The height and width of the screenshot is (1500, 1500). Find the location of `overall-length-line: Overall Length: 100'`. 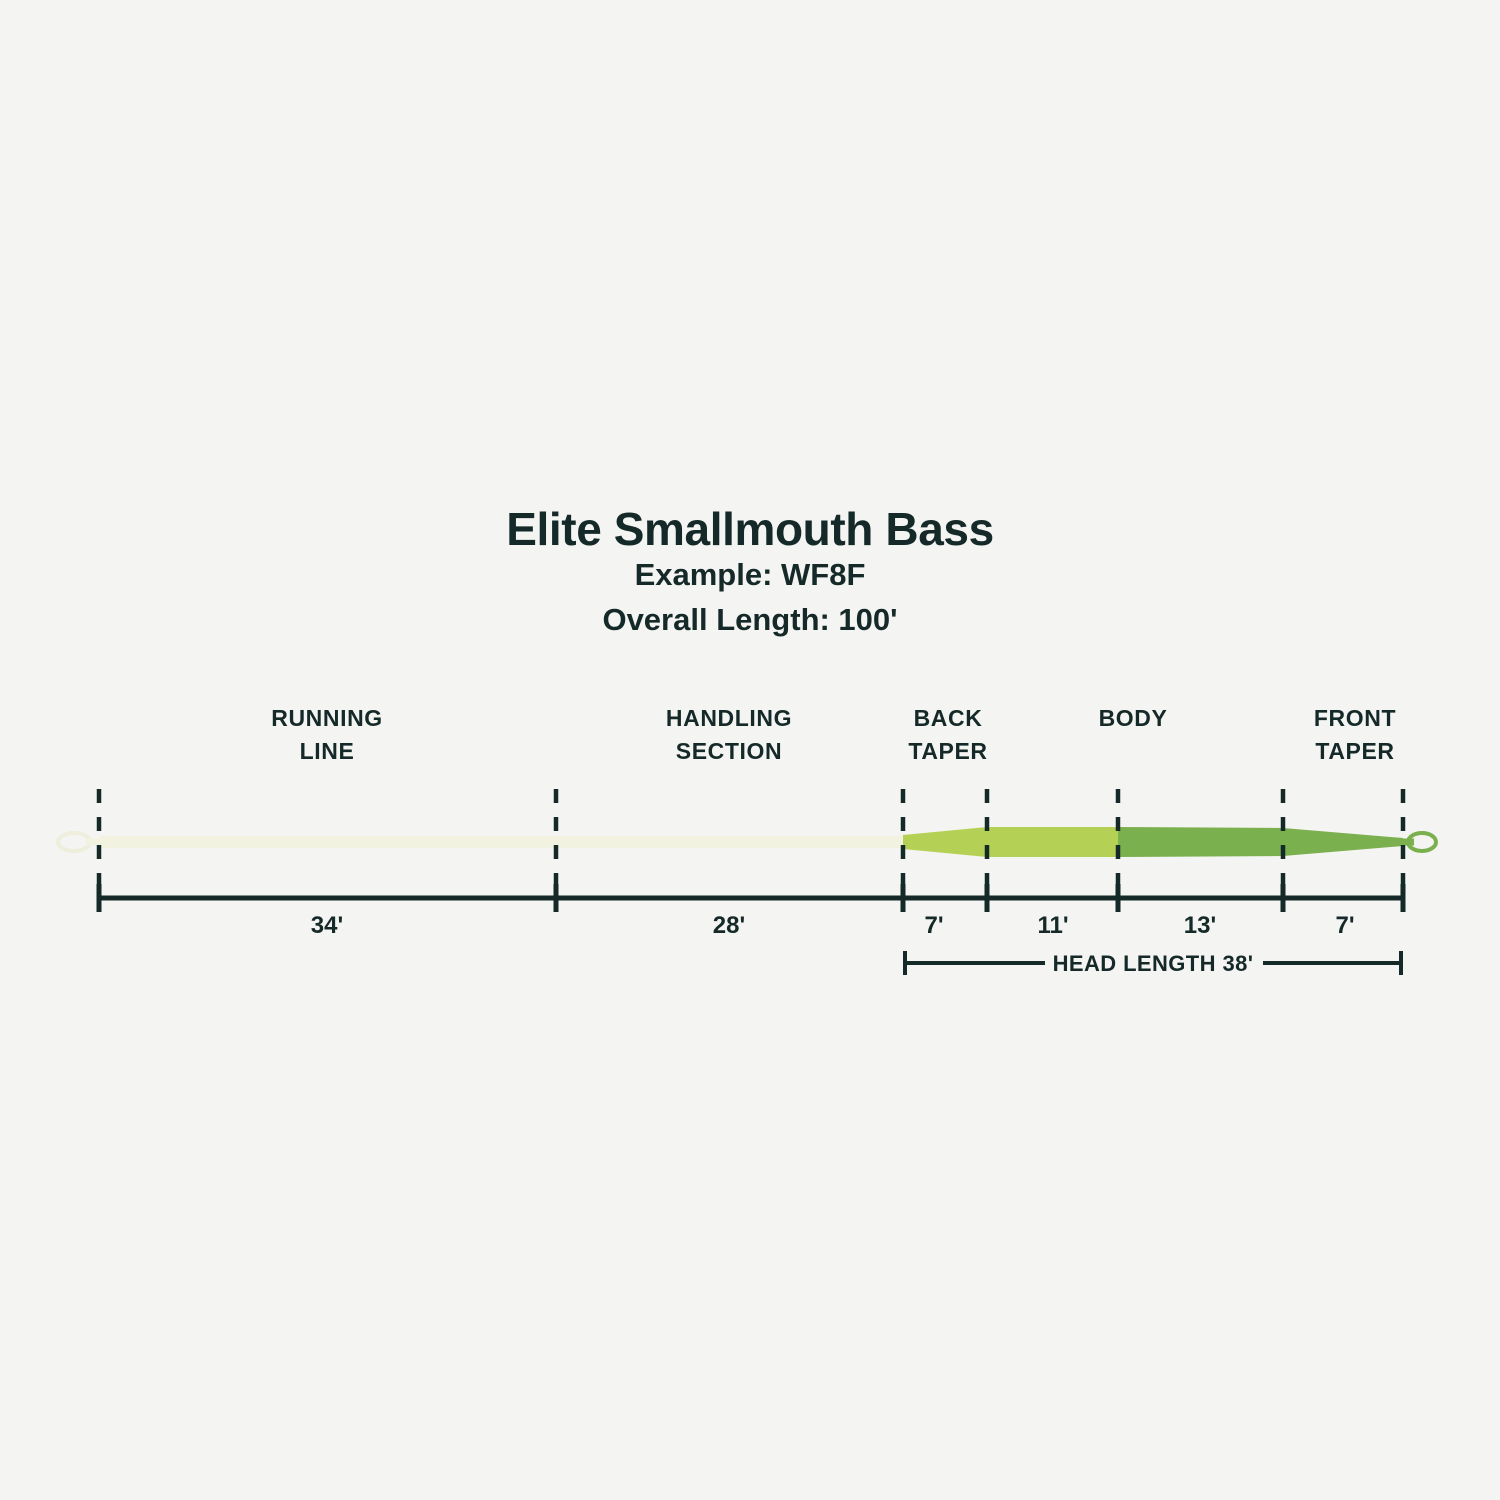

overall-length-line: Overall Length: 100' is located at coordinates (750, 620).